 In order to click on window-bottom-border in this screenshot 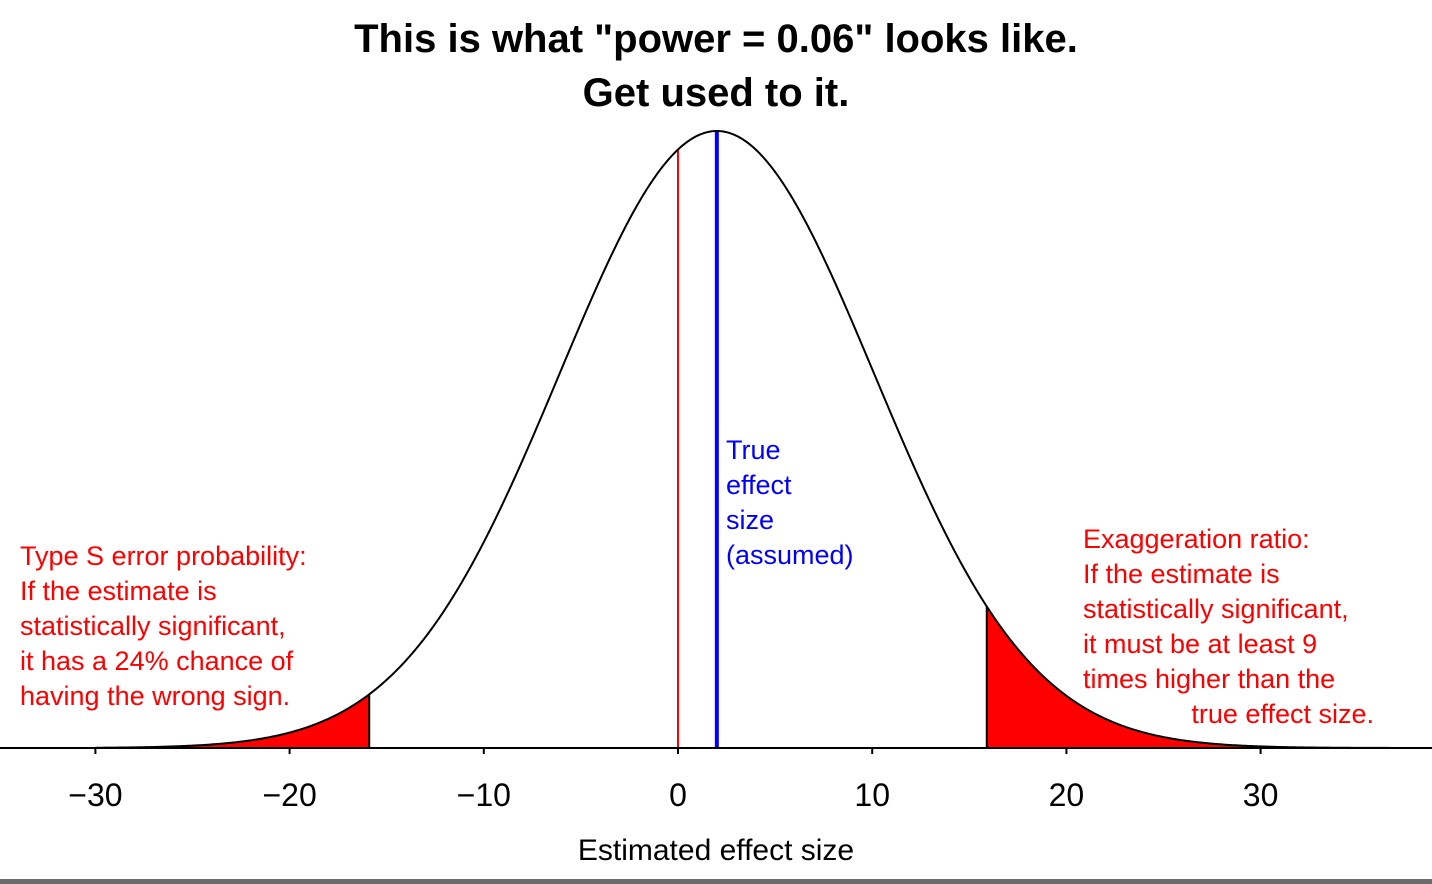, I will do `click(716, 881)`.